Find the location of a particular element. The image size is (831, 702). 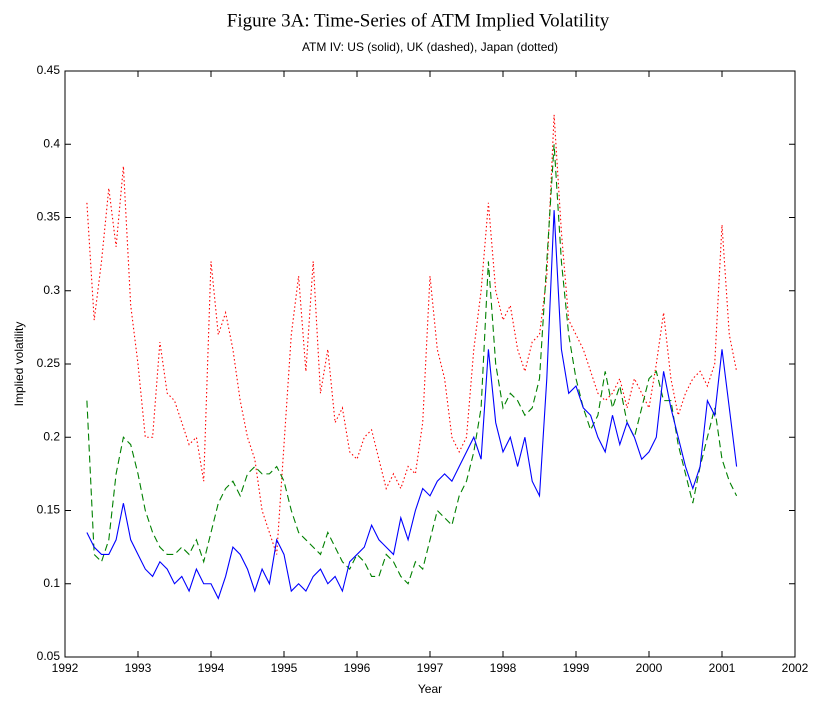

y-tick-label: 0.1 is located at coordinates (51, 583).